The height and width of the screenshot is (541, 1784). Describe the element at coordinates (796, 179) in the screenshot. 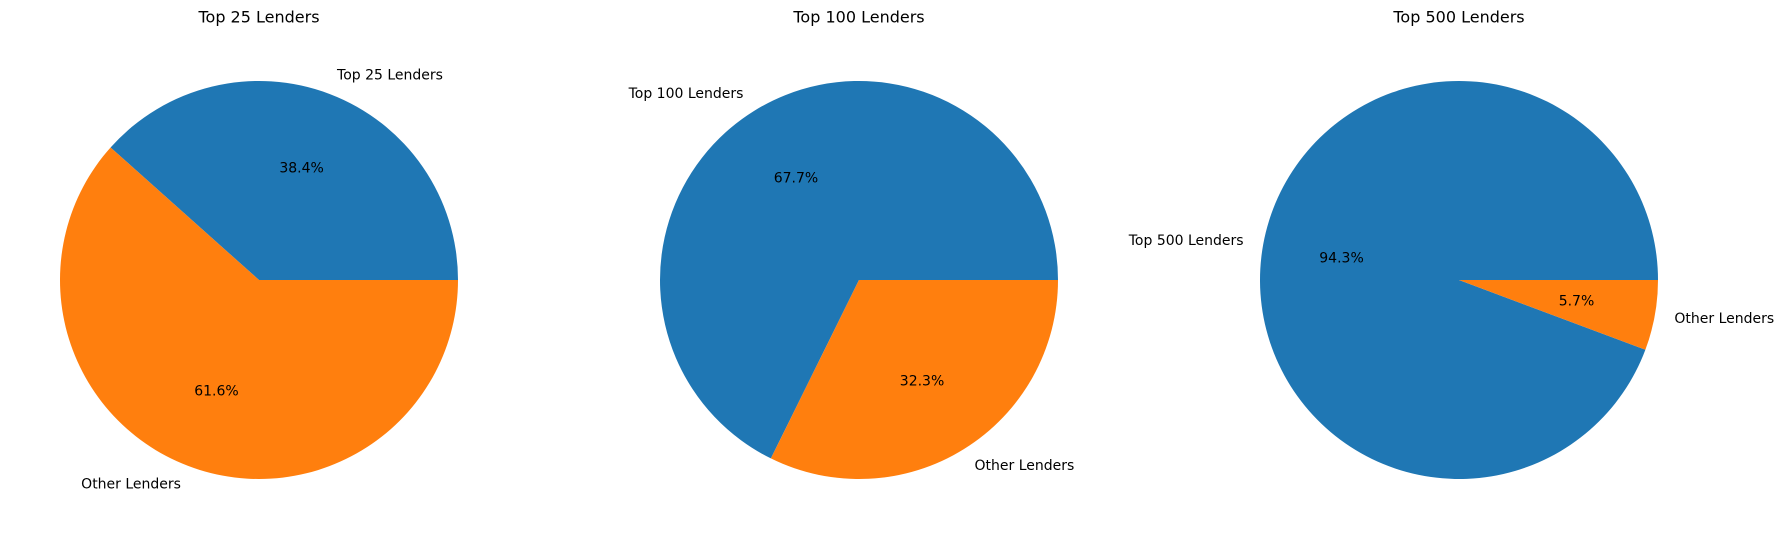

I see `value-label: 67.7%` at that location.